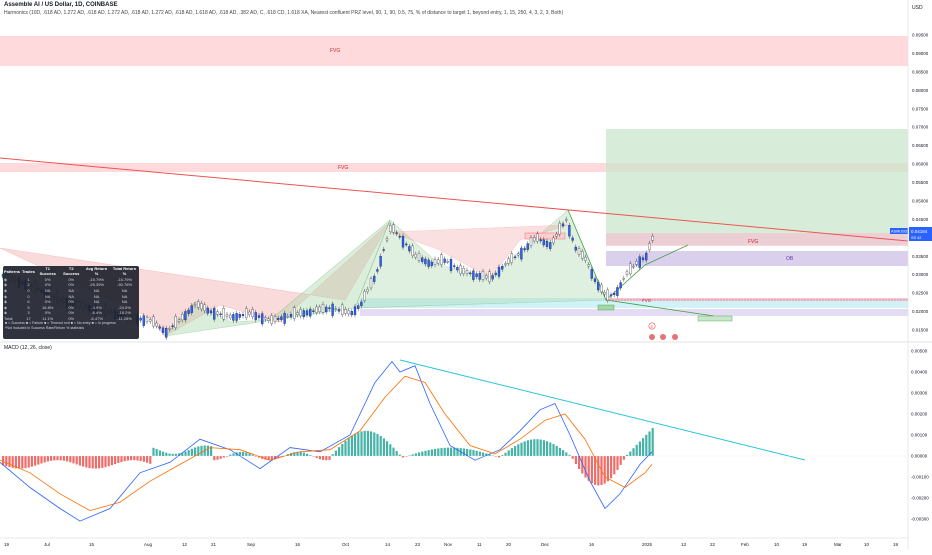  What do you see at coordinates (28, 296) in the screenshot?
I see `stats-cell: 0` at bounding box center [28, 296].